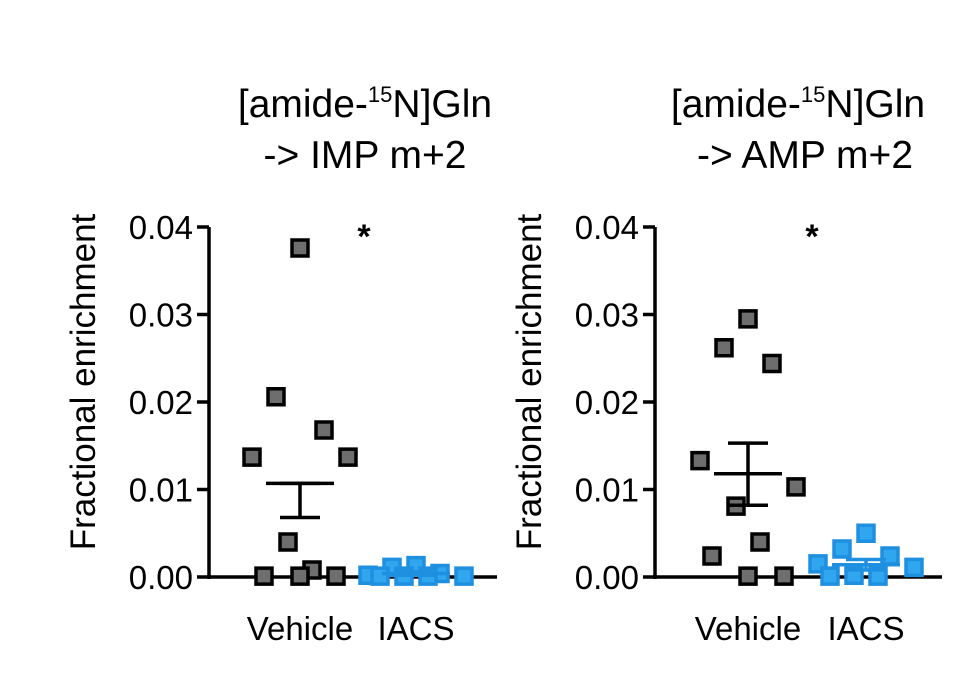  What do you see at coordinates (812, 237) in the screenshot?
I see `panel-amp-significance: *` at bounding box center [812, 237].